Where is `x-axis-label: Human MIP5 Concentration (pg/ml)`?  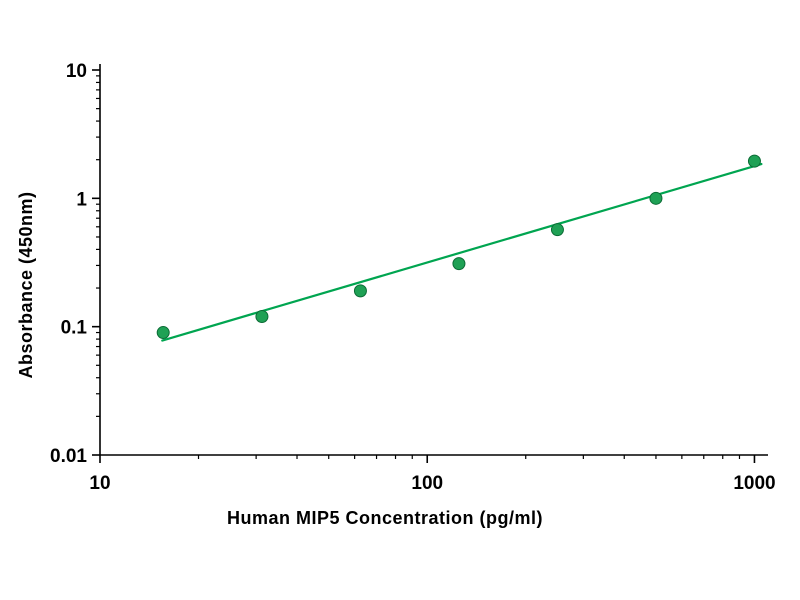 x-axis-label: Human MIP5 Concentration (pg/ml) is located at coordinates (385, 518).